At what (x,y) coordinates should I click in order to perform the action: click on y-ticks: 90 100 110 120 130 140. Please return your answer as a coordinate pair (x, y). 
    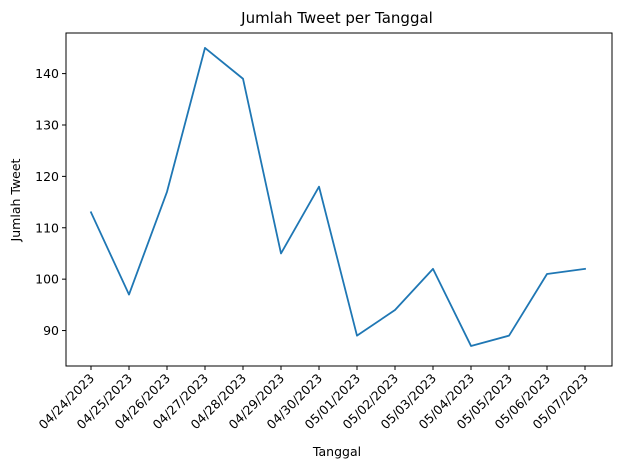
    Looking at the image, I should click on (50, 202).